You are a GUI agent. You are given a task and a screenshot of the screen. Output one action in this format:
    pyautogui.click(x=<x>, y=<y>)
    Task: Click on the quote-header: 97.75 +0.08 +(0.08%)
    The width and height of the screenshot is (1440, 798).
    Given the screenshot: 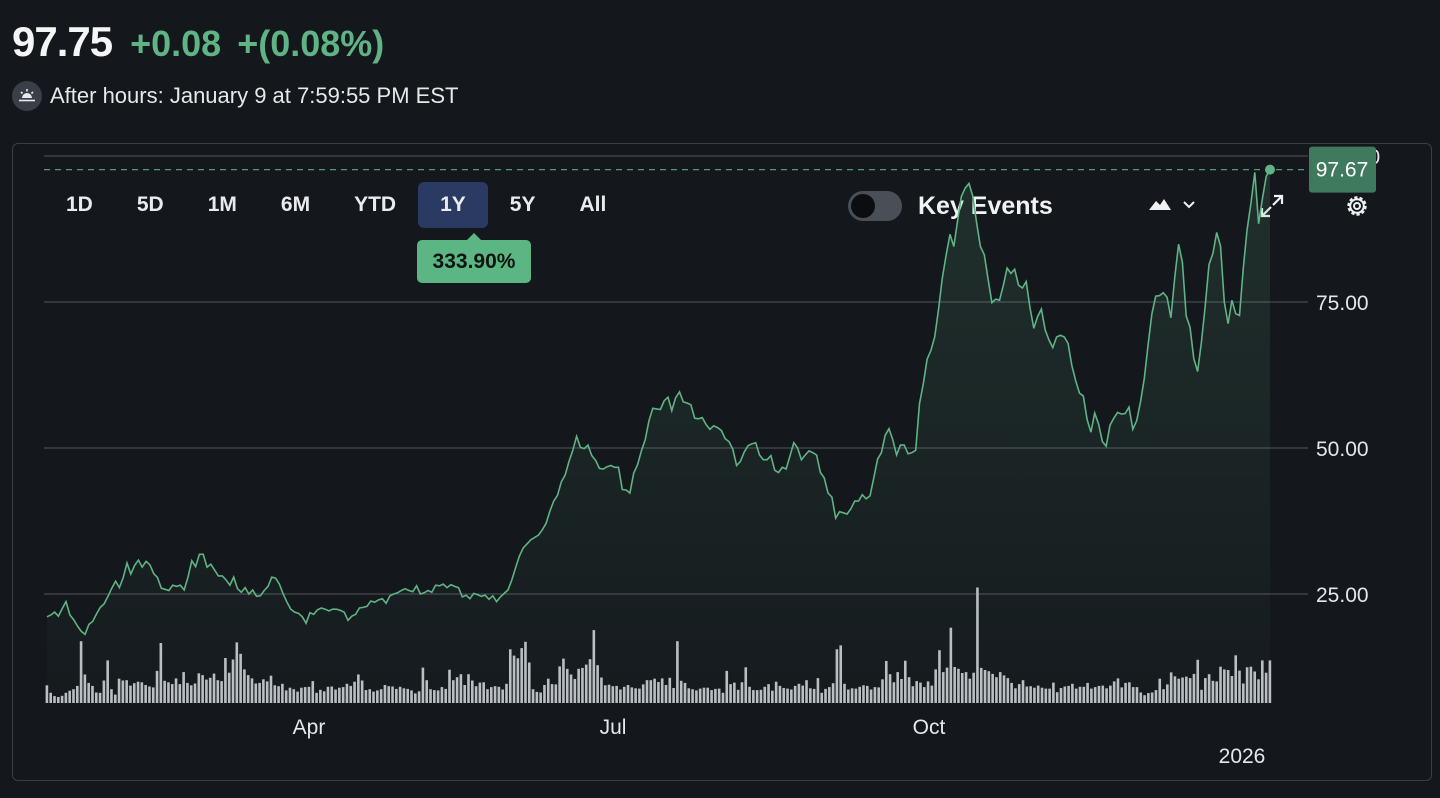 What is the action you would take?
    pyautogui.click(x=198, y=43)
    